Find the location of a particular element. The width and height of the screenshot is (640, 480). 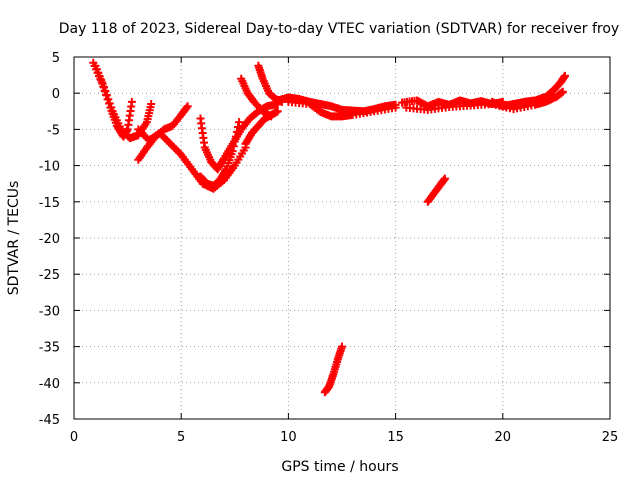

series-track-h is located at coordinates (256, 97).